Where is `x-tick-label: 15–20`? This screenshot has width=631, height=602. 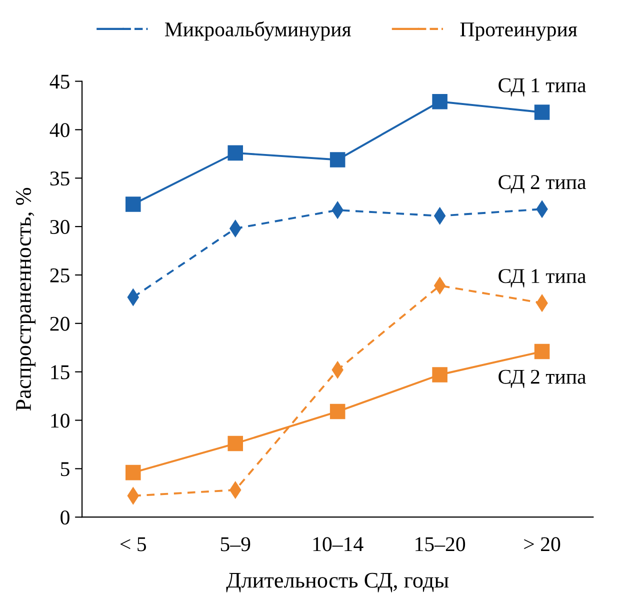 x-tick-label: 15–20 is located at coordinates (441, 544).